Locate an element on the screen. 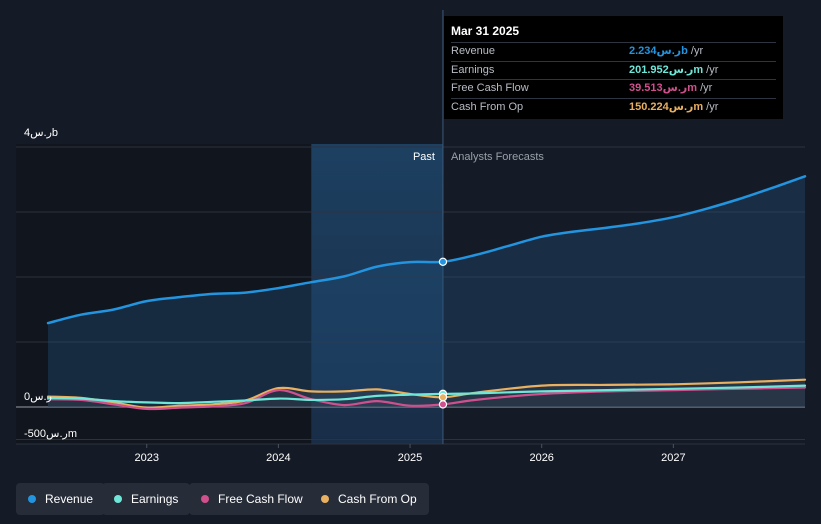 The height and width of the screenshot is (524, 821). legend-cash-from-op: Cash From Op is located at coordinates (369, 499).